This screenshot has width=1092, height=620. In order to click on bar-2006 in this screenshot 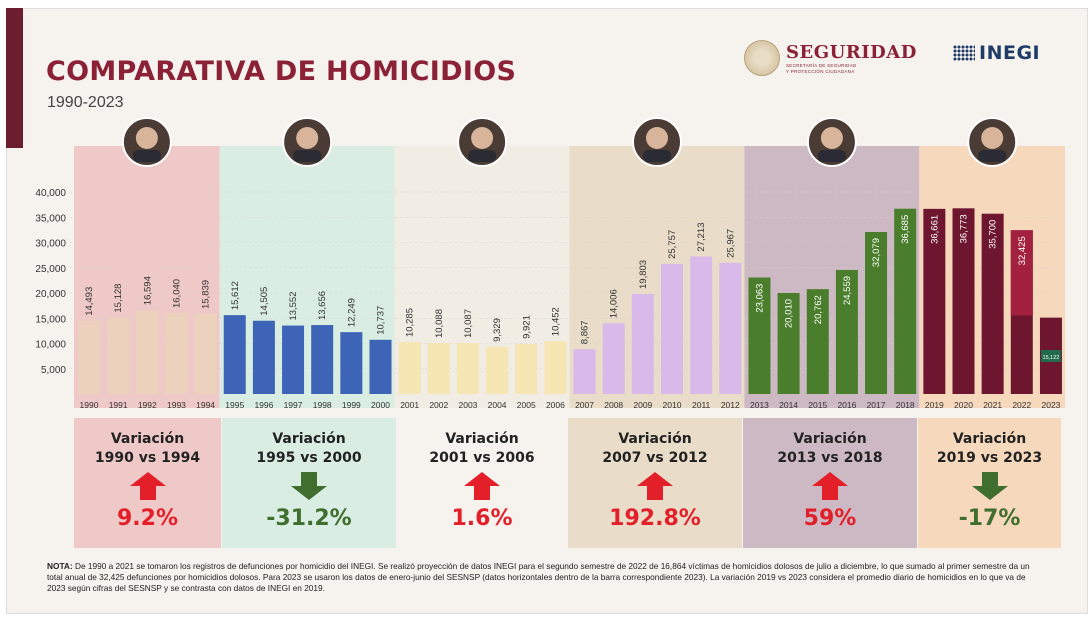, I will do `click(555, 367)`.